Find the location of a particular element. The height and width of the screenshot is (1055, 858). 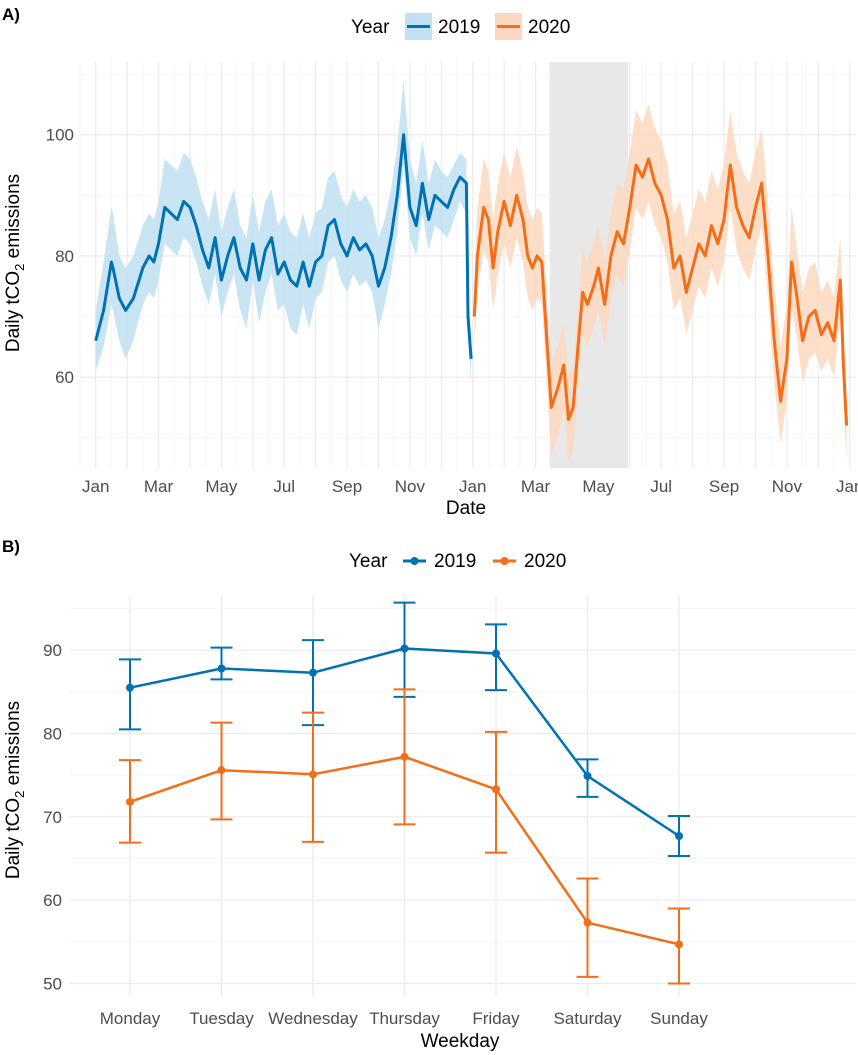

panel-b-y-tick-label: 70 is located at coordinates (52, 817).